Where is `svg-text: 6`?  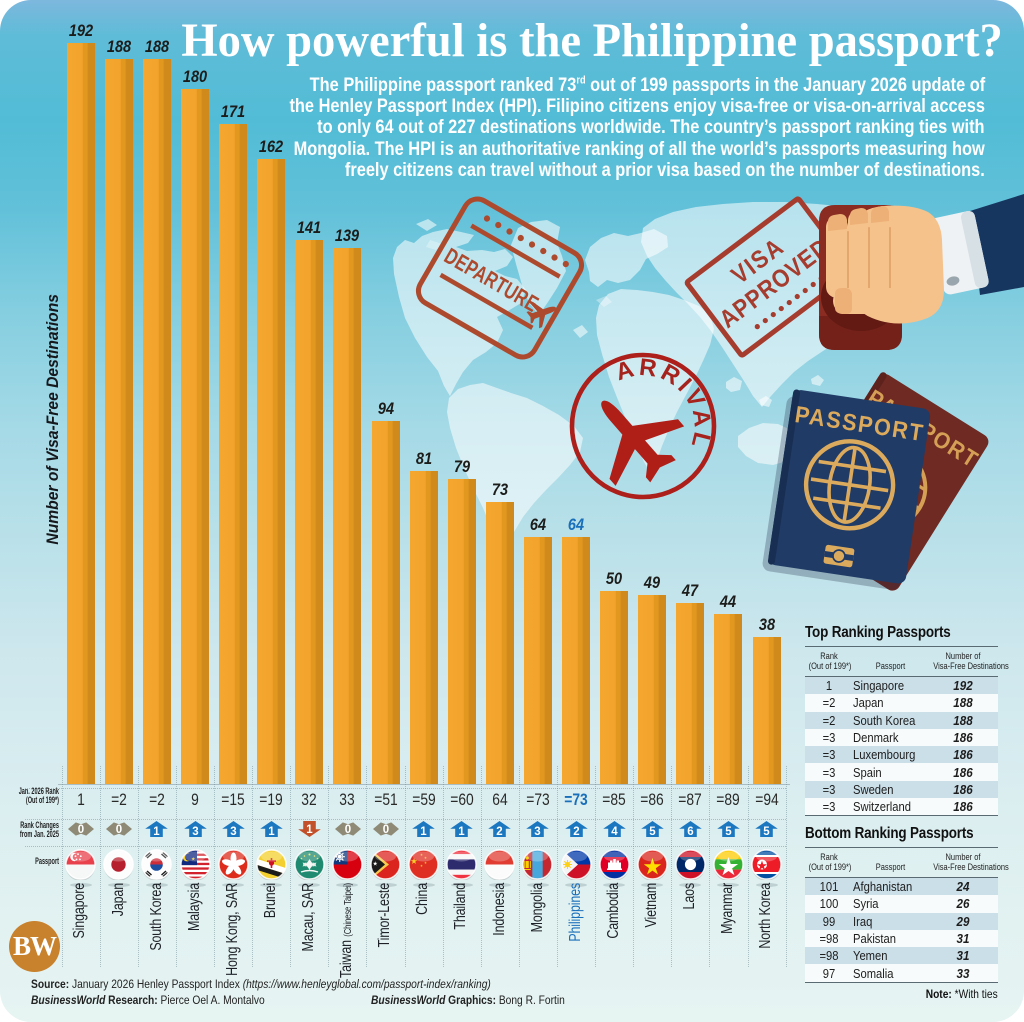
svg-text: 6 is located at coordinates (690, 831).